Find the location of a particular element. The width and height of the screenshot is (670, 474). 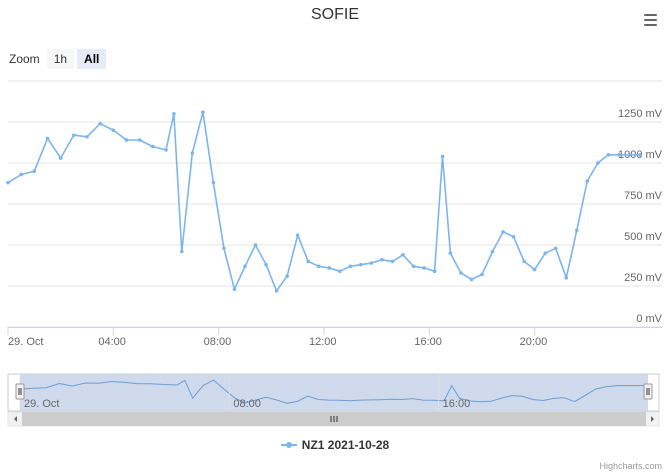

scroll-left-arrow-icon is located at coordinates (15, 419).